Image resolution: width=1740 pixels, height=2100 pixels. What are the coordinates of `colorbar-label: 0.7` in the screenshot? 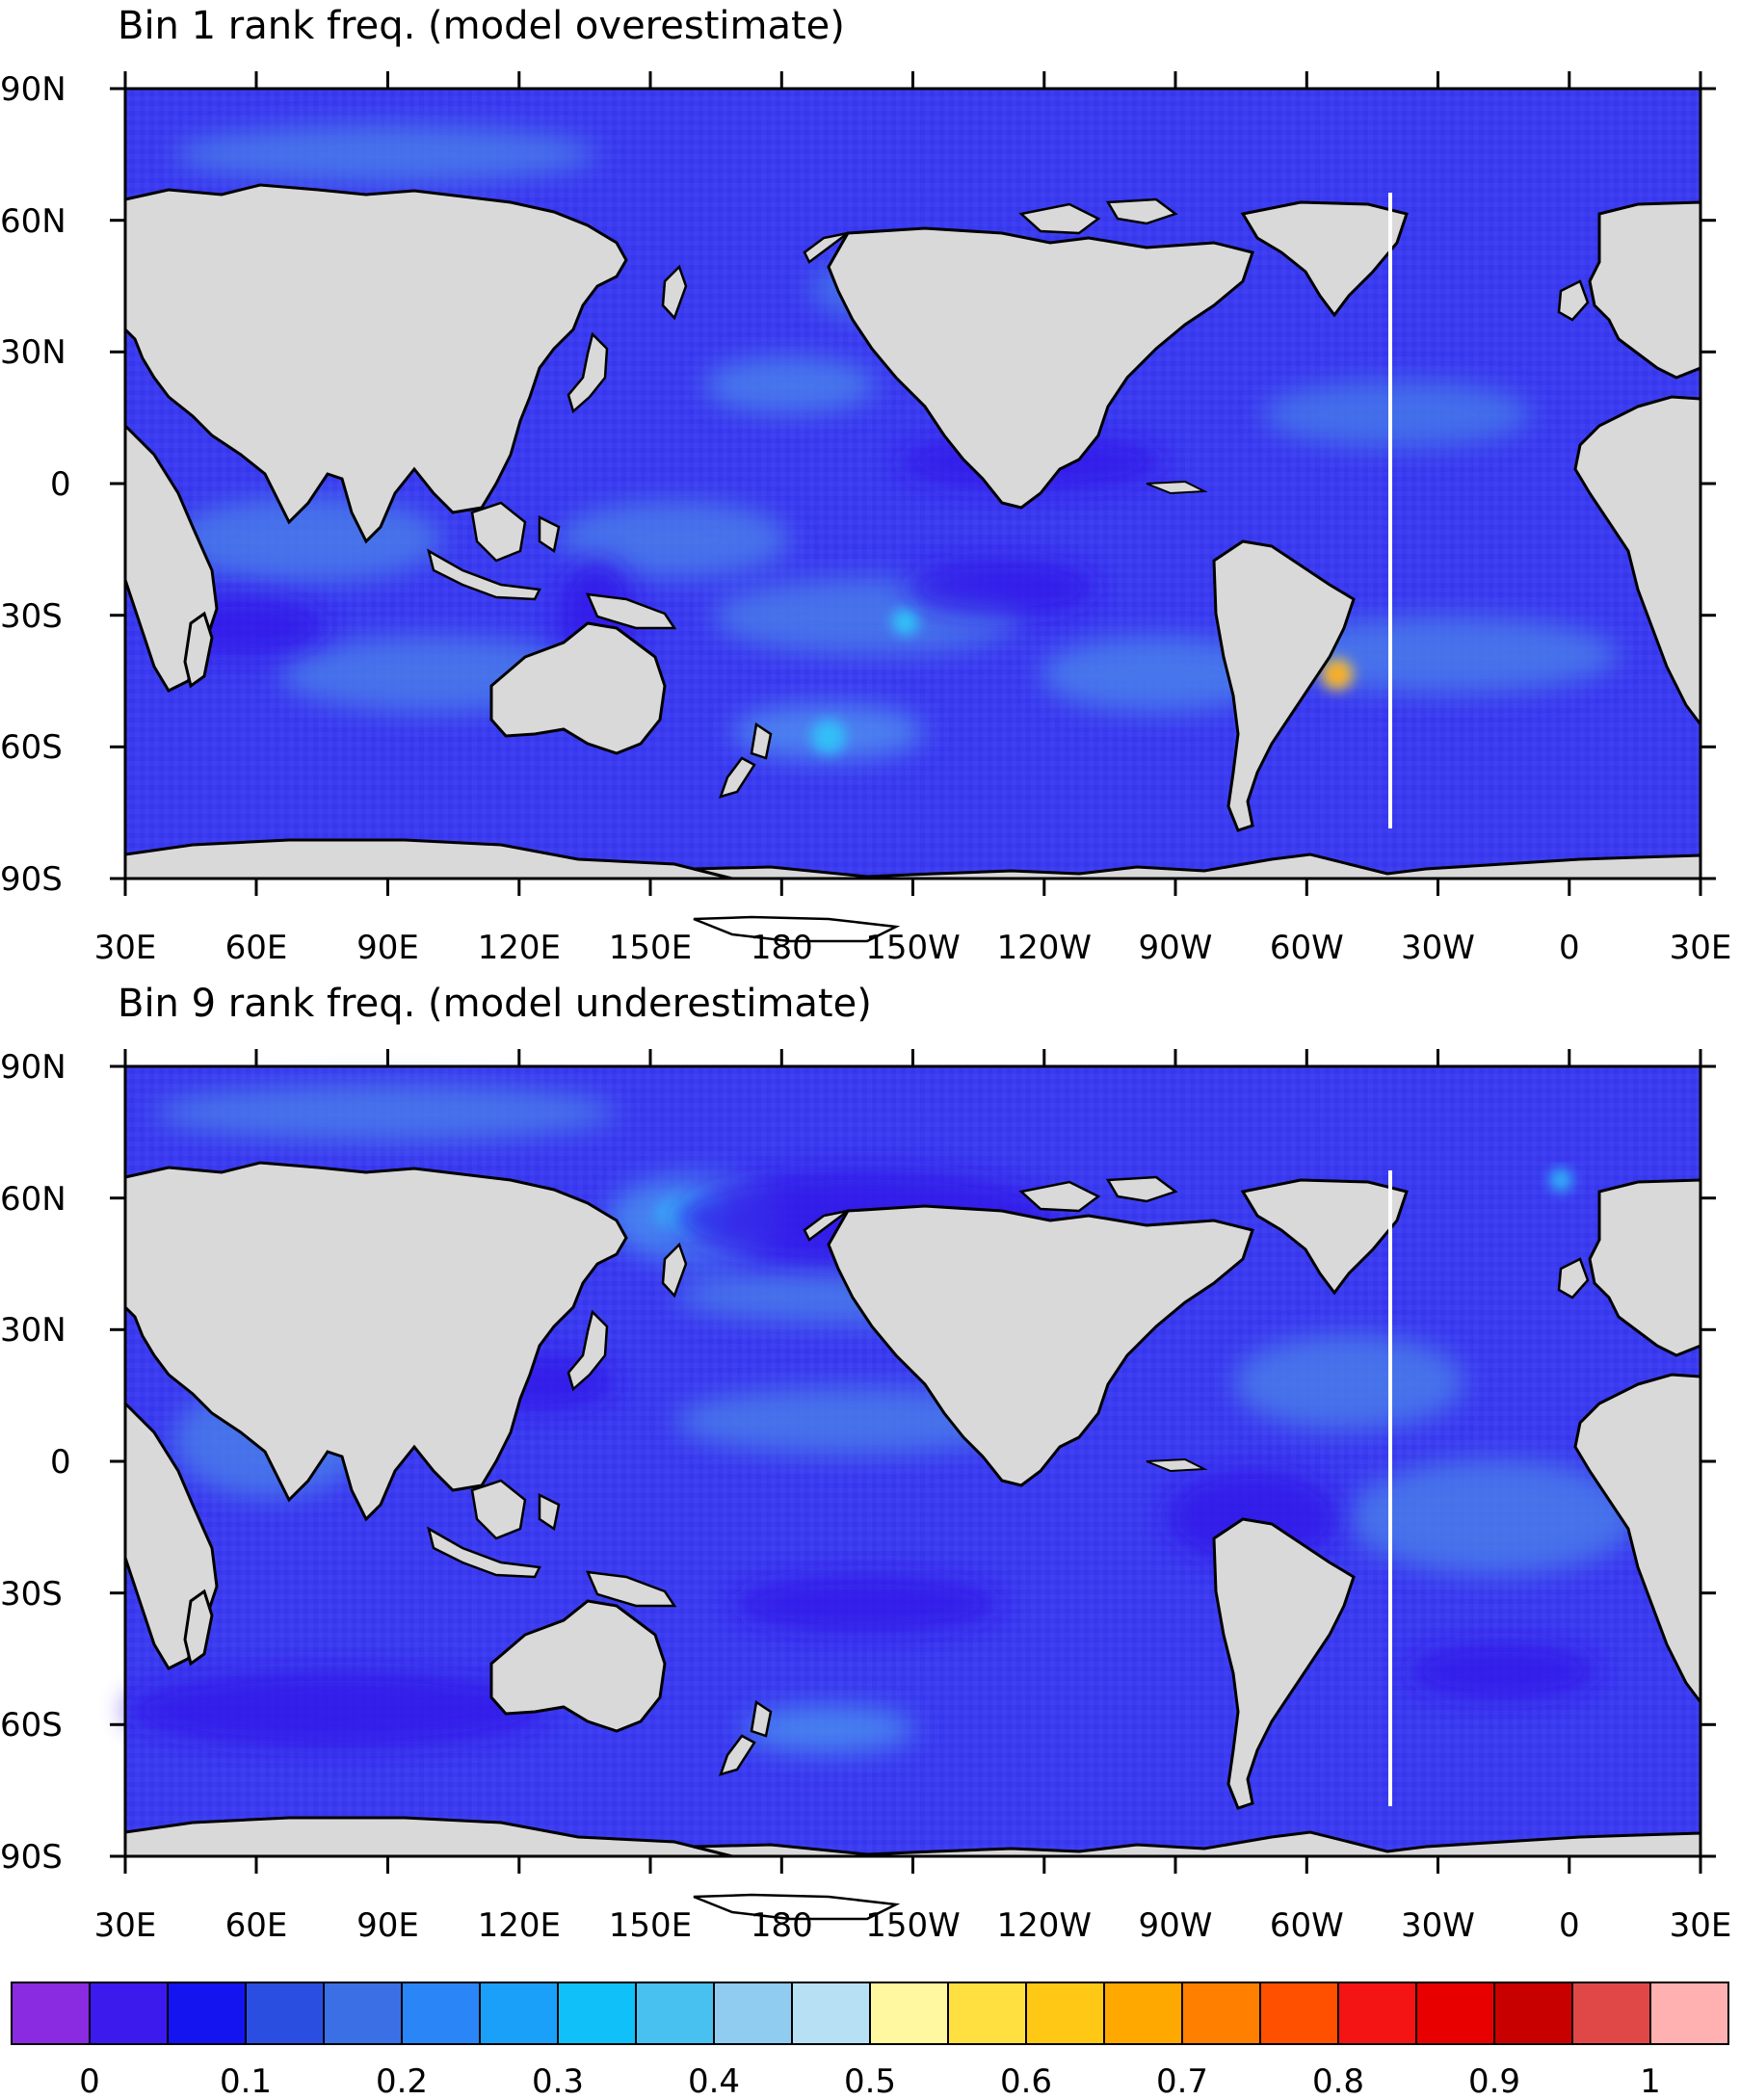 It's located at (1182, 2081).